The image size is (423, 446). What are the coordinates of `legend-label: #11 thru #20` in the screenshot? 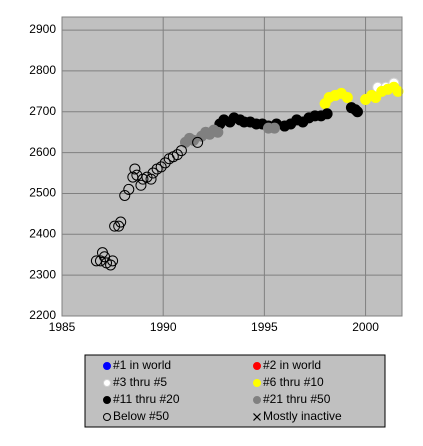 It's located at (146, 399).